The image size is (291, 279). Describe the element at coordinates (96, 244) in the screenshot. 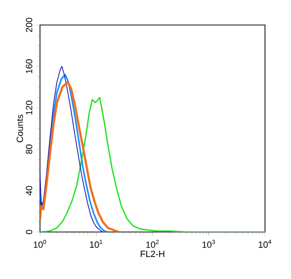

I see `x-tick-label: 10$^{1}$` at that location.